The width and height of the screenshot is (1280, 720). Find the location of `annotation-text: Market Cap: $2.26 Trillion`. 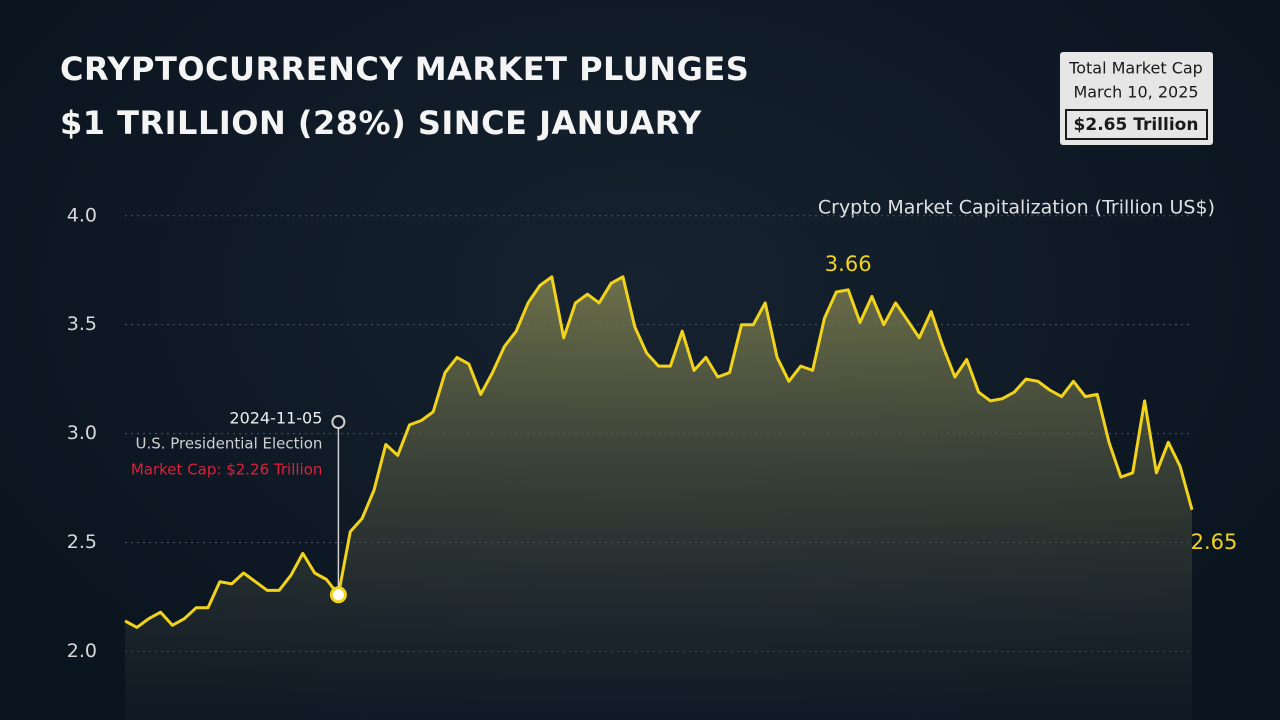

annotation-text: Market Cap: $2.26 Trillion is located at coordinates (227, 470).